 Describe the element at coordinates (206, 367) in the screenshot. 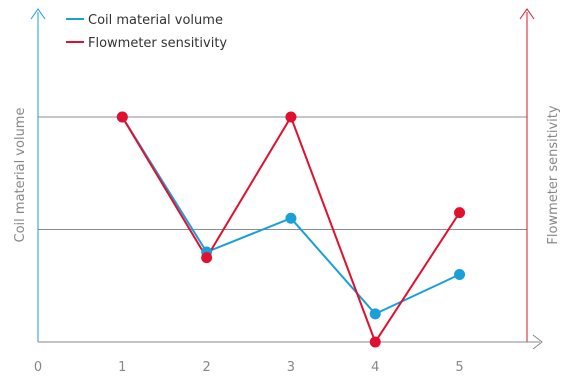

I see `x-tick-label-2: 2` at that location.